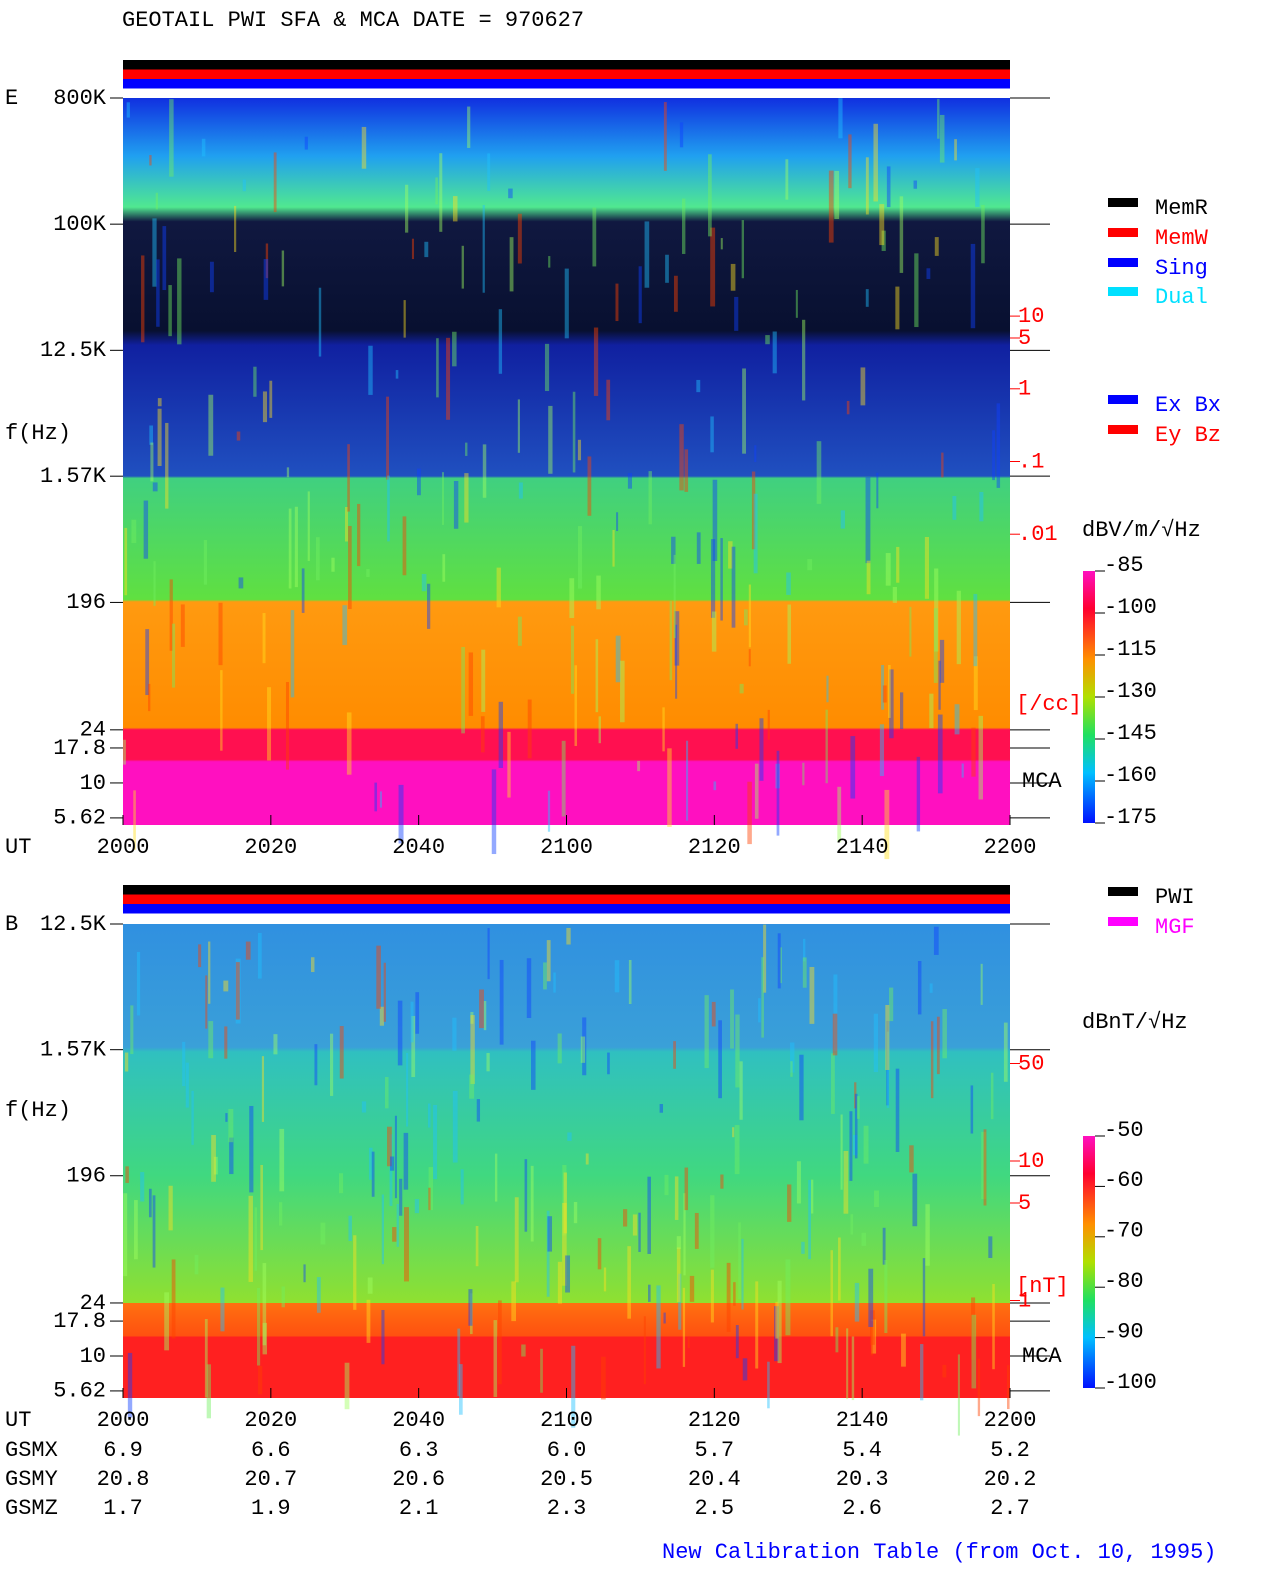  What do you see at coordinates (93, 783) in the screenshot?
I see `y-tick-label: 10` at bounding box center [93, 783].